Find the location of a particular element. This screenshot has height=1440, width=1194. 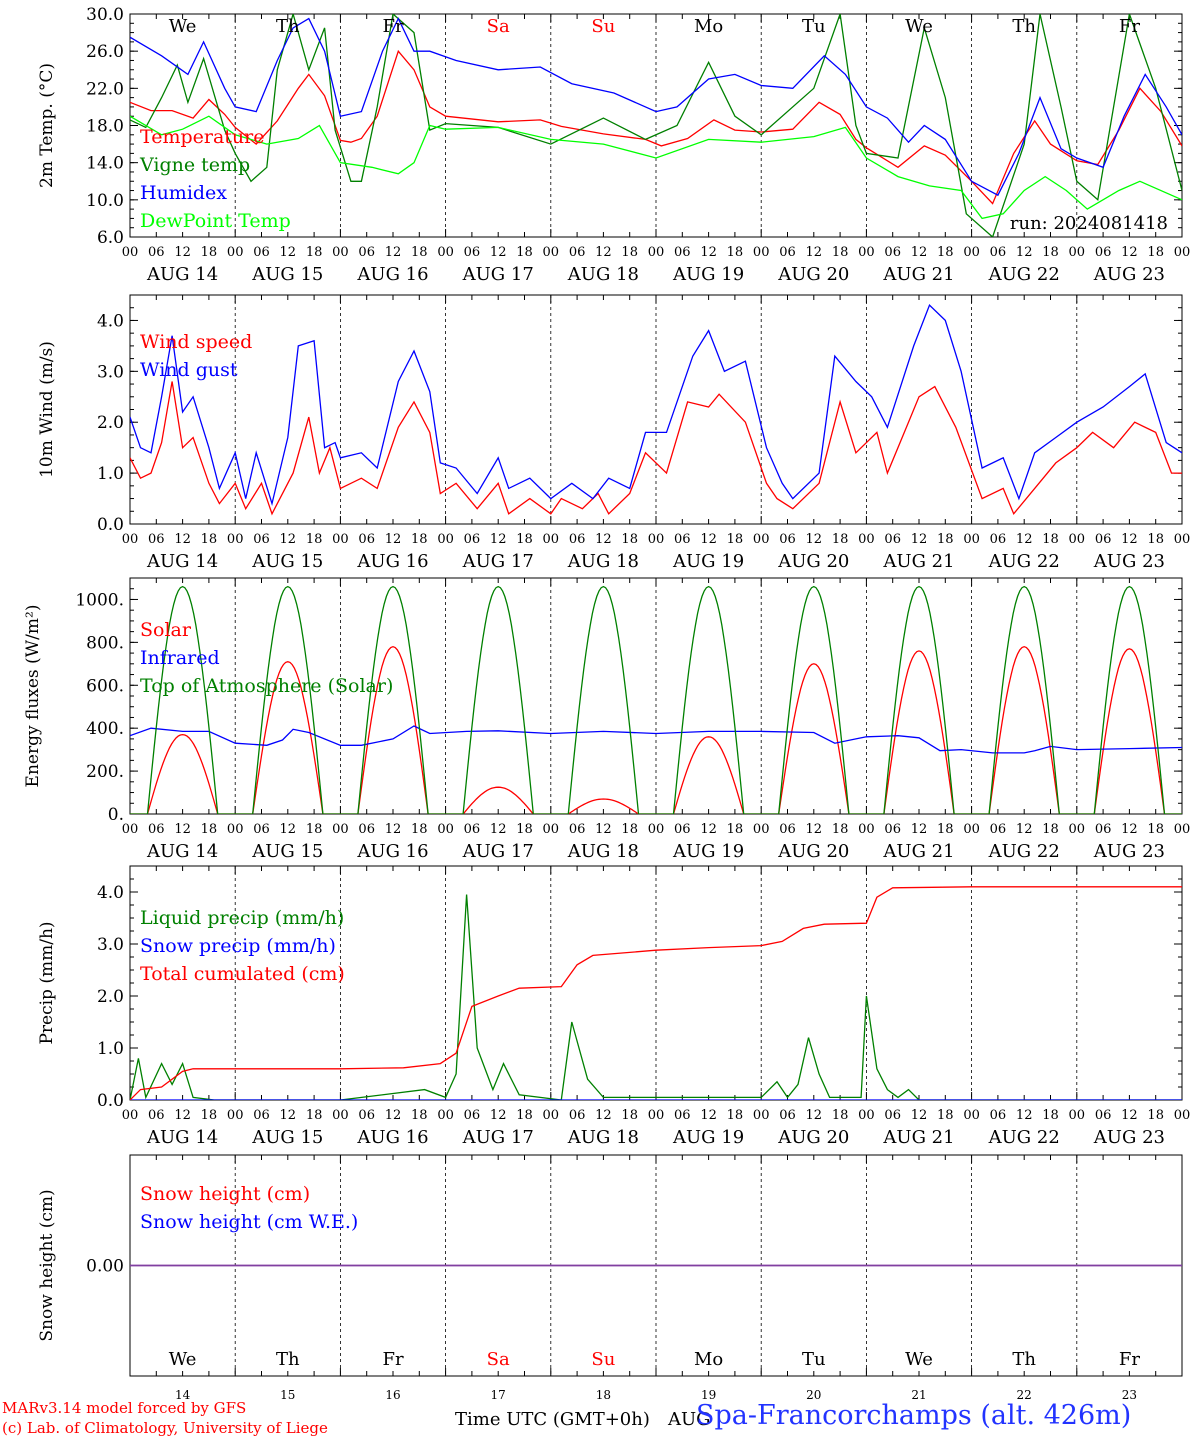

y-tick-label: 6.0 is located at coordinates (110, 238).